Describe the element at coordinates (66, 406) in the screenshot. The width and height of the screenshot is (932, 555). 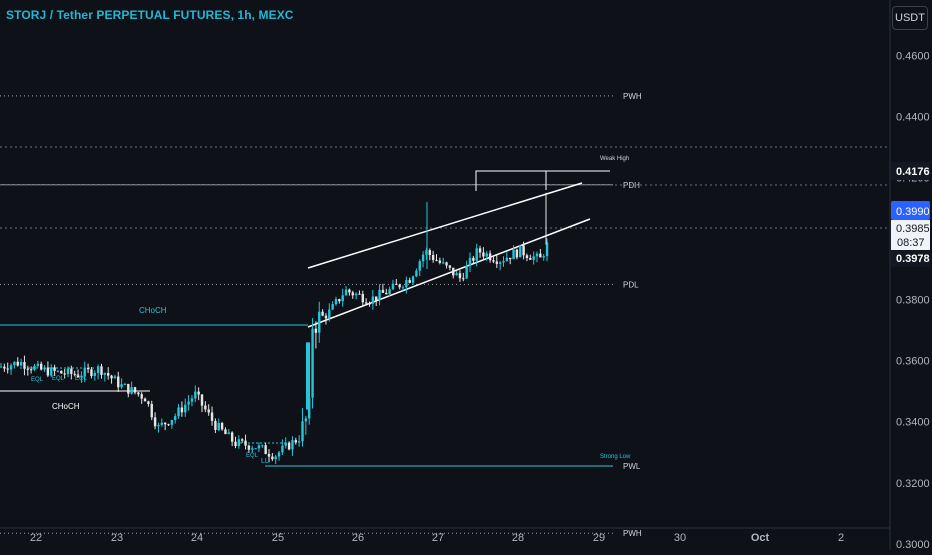
I see `choch-lower-label: CHoCH` at that location.